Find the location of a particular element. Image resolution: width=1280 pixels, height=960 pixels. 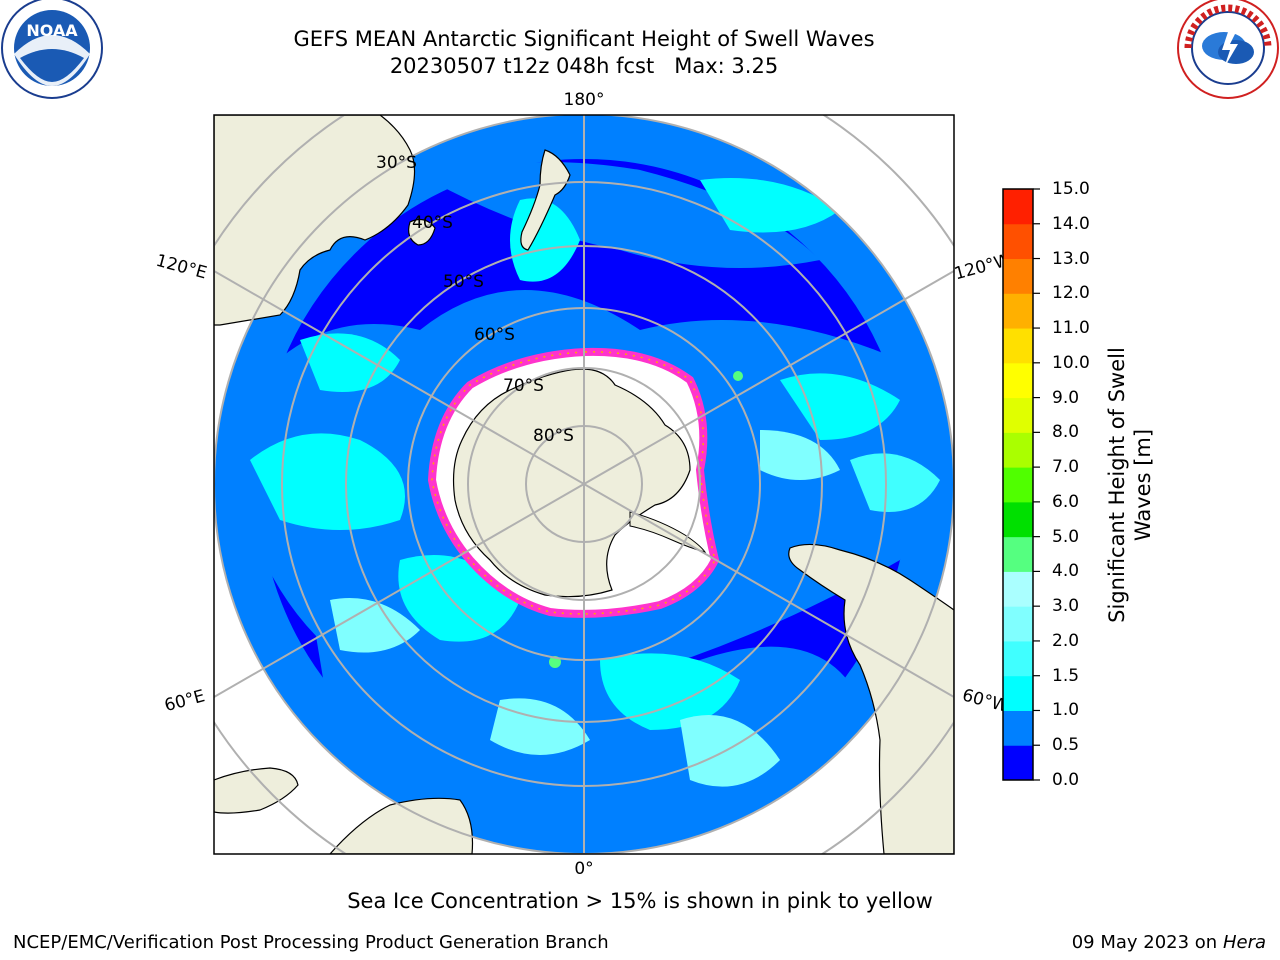

lon-label-120e: 120°E is located at coordinates (181, 267).